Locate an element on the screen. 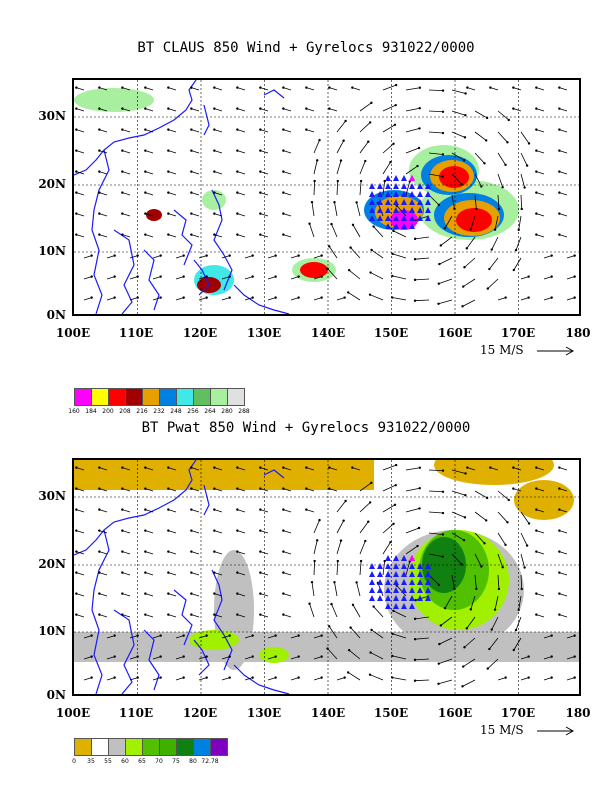 The width and height of the screenshot is (612, 792). panel1-lat-20n: 20N is located at coordinates (52, 184).